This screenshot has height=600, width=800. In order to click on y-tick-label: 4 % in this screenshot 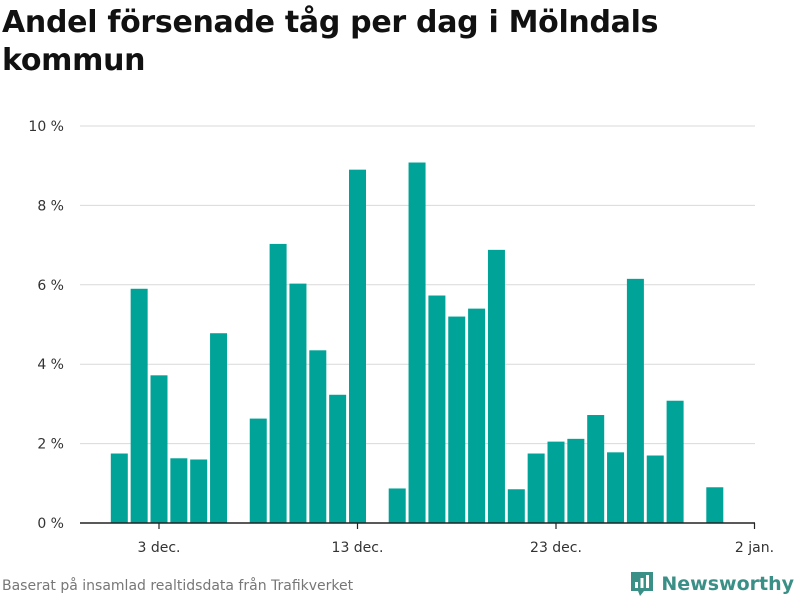, I will do `click(50, 365)`.